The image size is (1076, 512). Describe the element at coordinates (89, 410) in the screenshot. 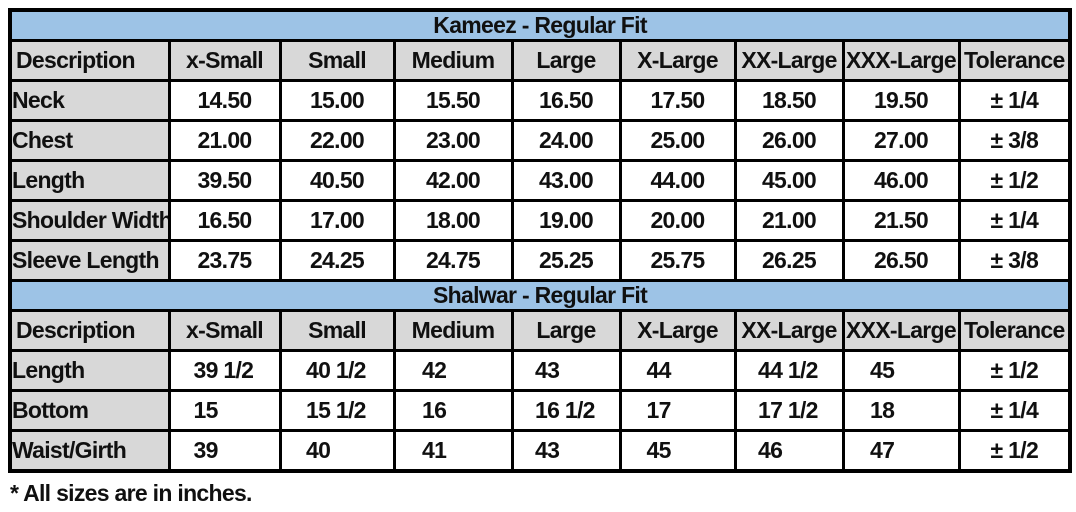

I see `row-label-bottom: Bottom` at that location.